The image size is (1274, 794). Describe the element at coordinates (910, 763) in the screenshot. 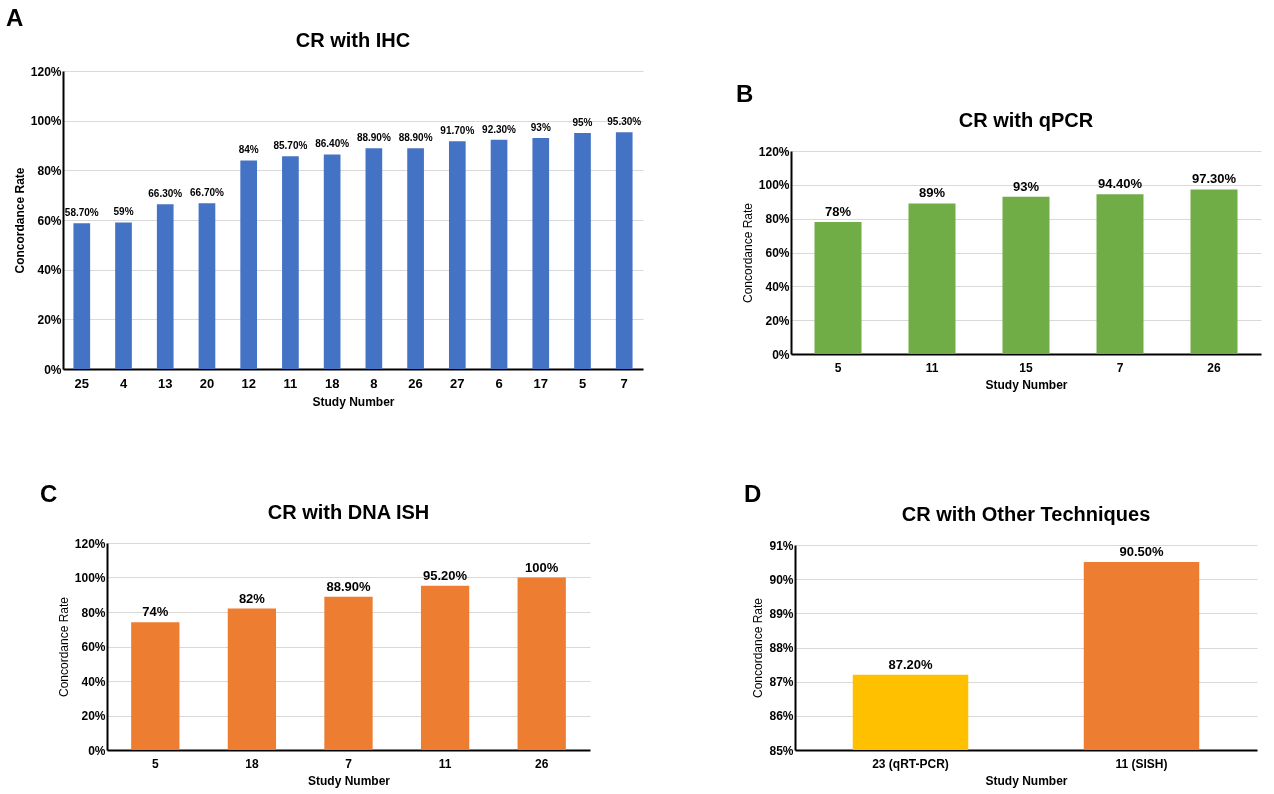

I see `x-tick-label: 23 (qRT-PCR)` at that location.